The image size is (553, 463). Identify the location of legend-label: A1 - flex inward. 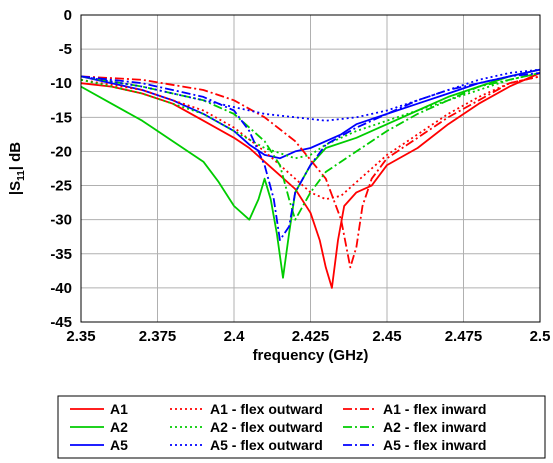
(434, 409).